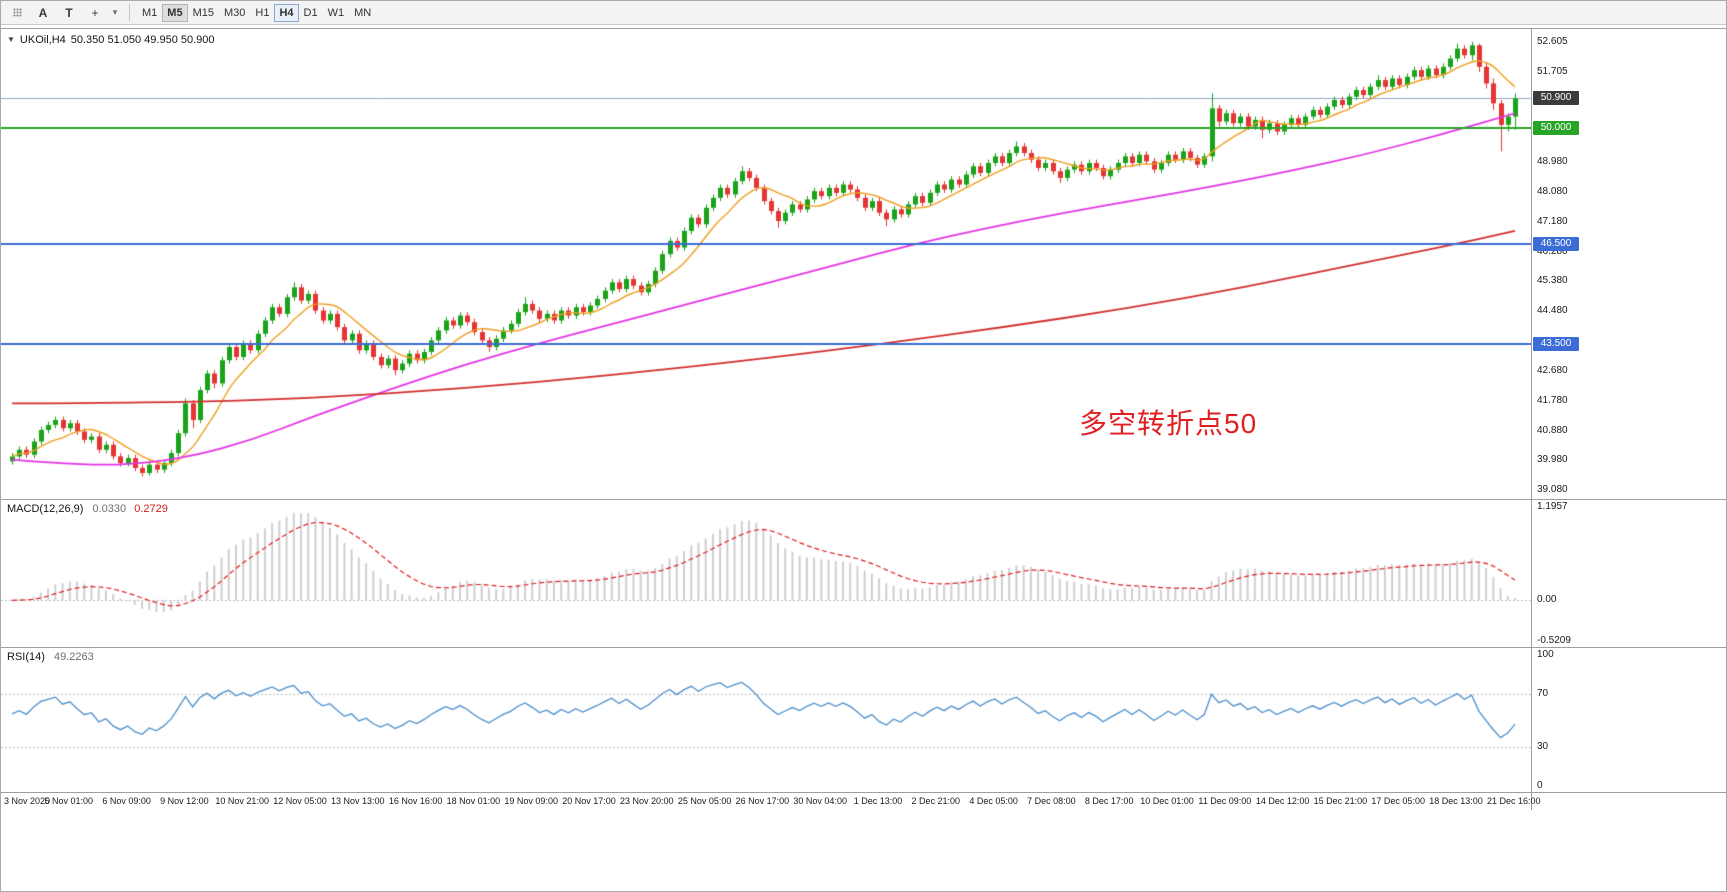  I want to click on time-axis-label: 11 Dec 09:00, so click(1225, 801).